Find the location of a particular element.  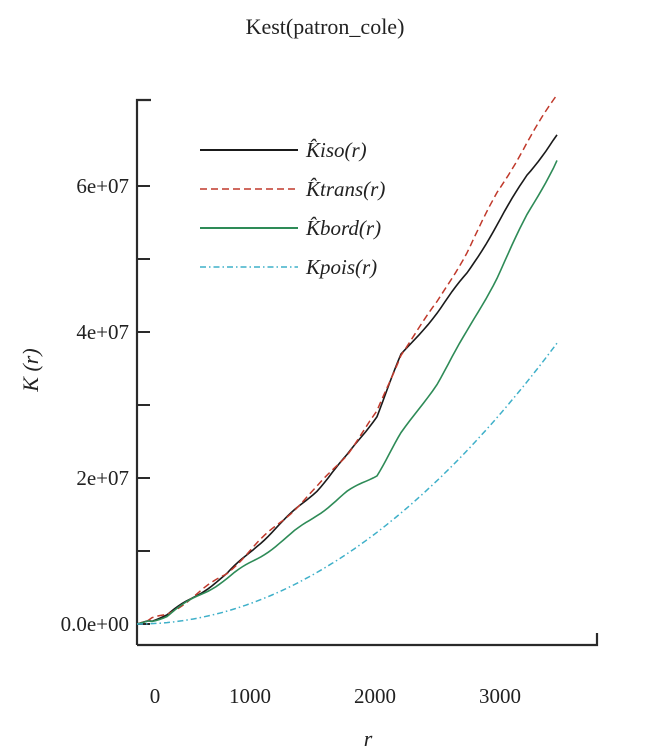

x-axis-line is located at coordinates (368, 640).